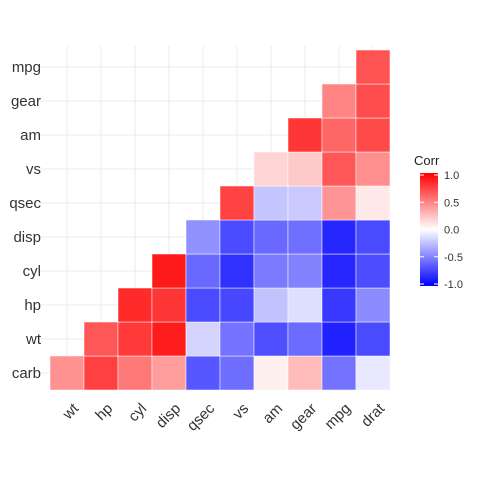  I want to click on heatmap-cell-cyl-hp, so click(135, 305).